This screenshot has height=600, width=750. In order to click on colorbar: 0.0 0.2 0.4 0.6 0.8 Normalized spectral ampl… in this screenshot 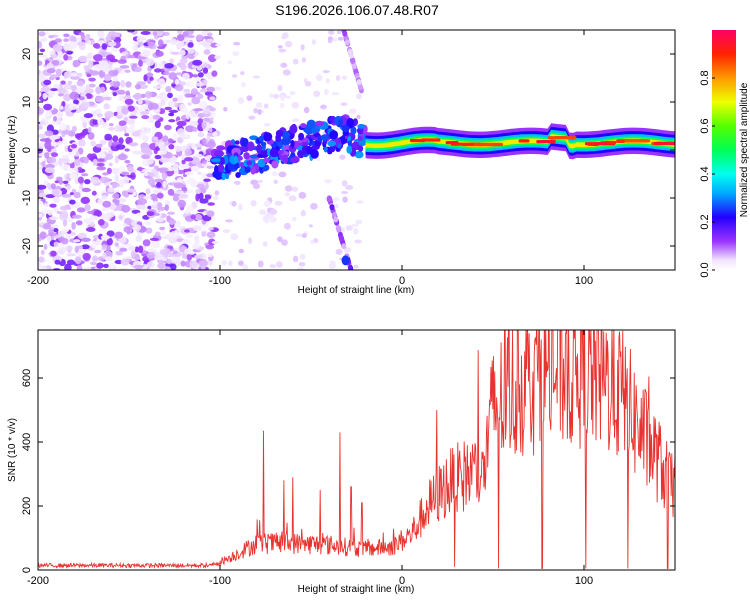, I will do `click(724, 154)`.